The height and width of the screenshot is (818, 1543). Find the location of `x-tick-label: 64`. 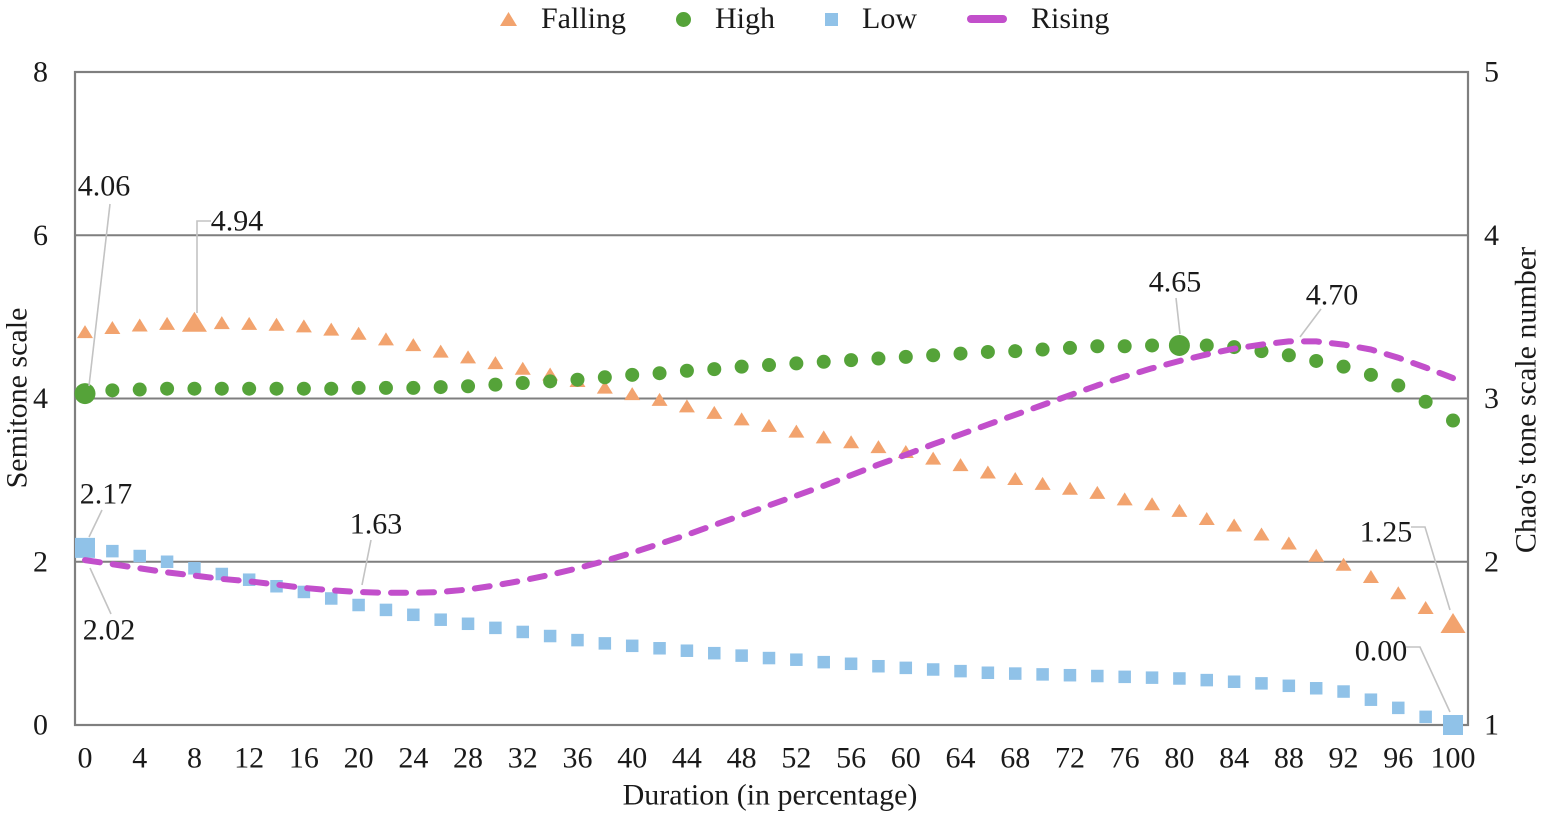

x-tick-label: 64 is located at coordinates (961, 758).